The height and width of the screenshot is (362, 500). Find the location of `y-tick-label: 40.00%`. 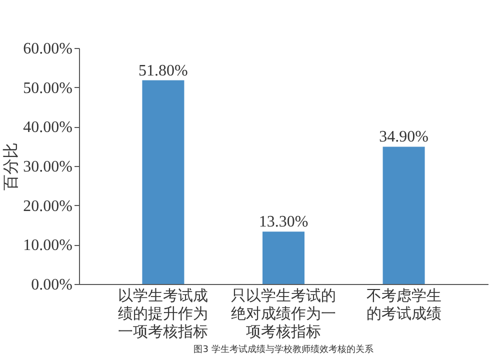

y-tick-label: 40.00% is located at coordinates (47, 127).